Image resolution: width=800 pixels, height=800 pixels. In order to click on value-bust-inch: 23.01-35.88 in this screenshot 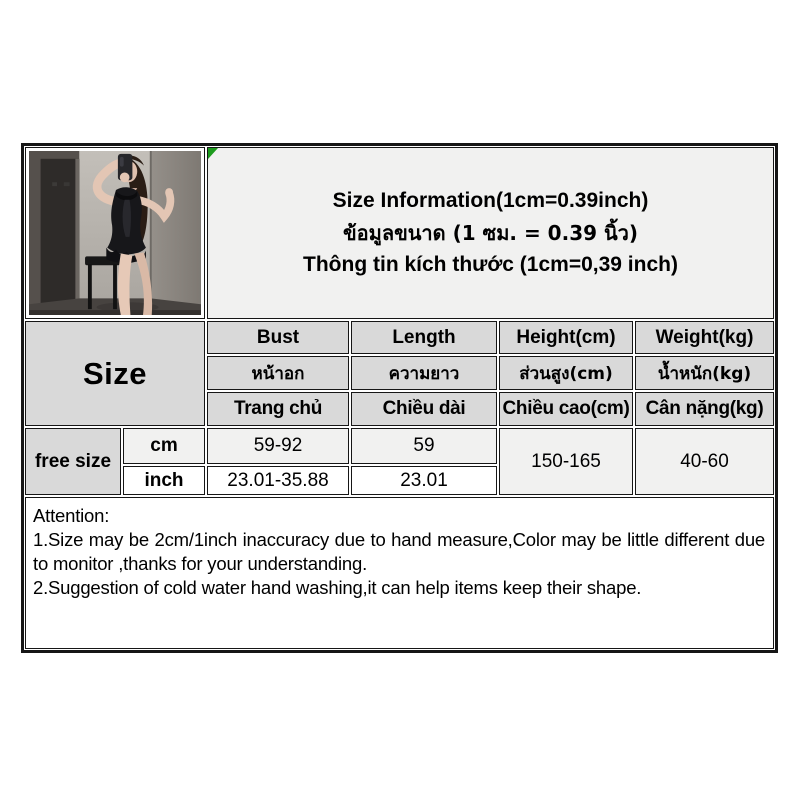, I will do `click(278, 480)`.